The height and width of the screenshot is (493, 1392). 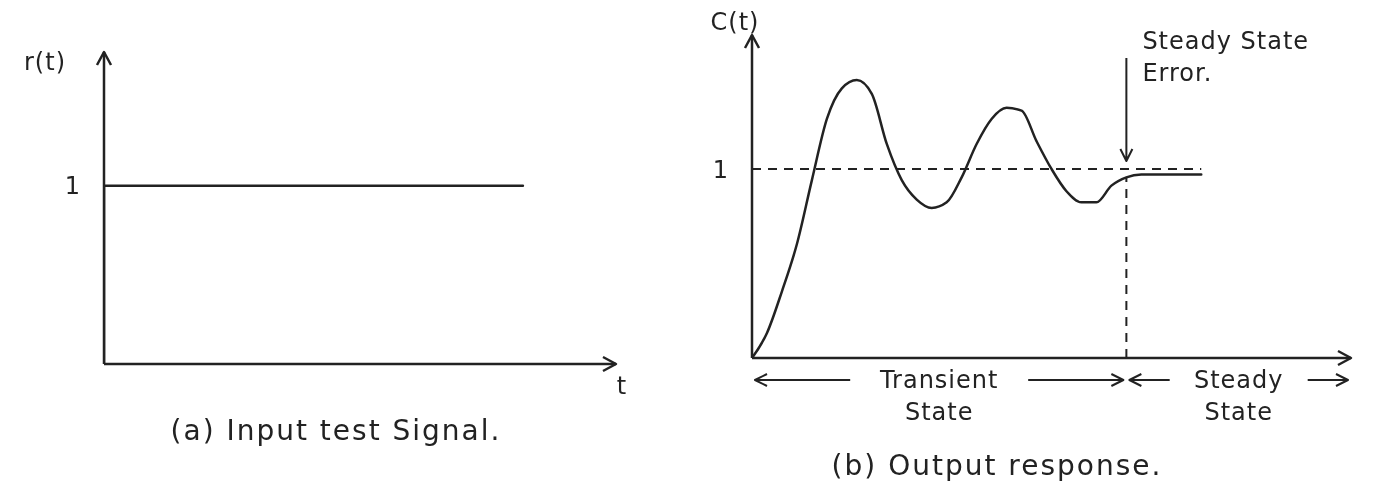 I want to click on text: (b) Output response., so click(x=997, y=465).